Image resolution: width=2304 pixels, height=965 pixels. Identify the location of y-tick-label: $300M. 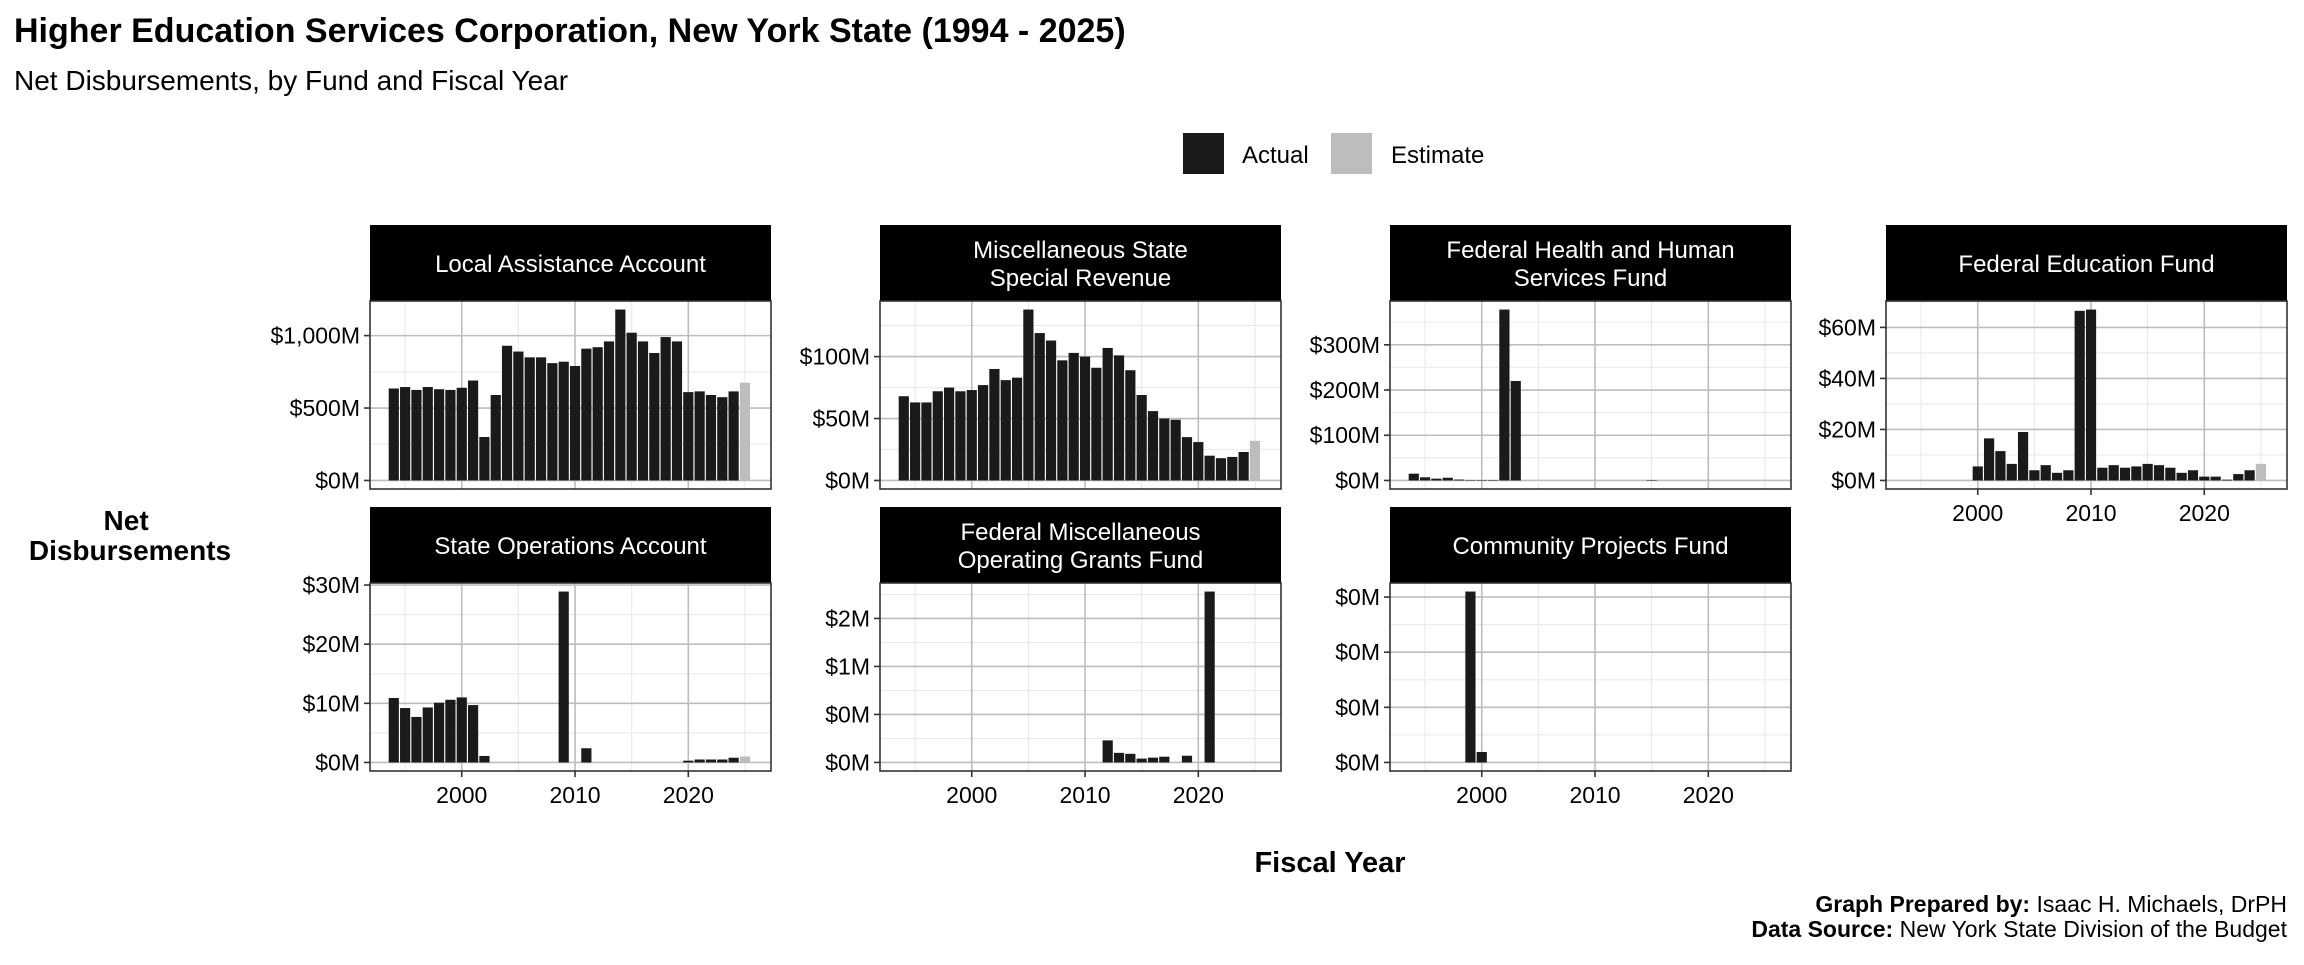
(1345, 345).